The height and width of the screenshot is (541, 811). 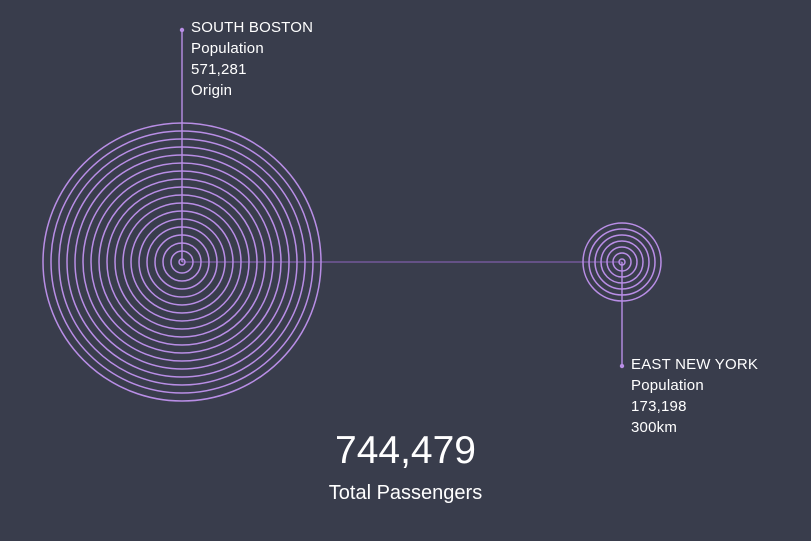 What do you see at coordinates (252, 27) in the screenshot?
I see `origin-name: SOUTH BOSTON` at bounding box center [252, 27].